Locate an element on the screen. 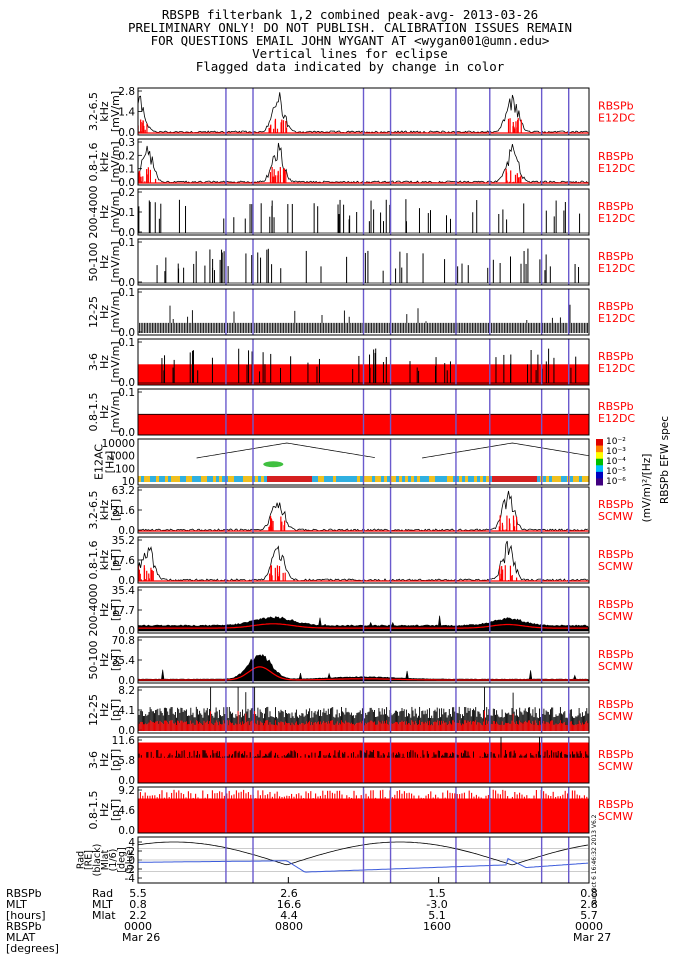 The width and height of the screenshot is (700, 955). panel-15-ylabel: (1/6) is located at coordinates (113, 860).